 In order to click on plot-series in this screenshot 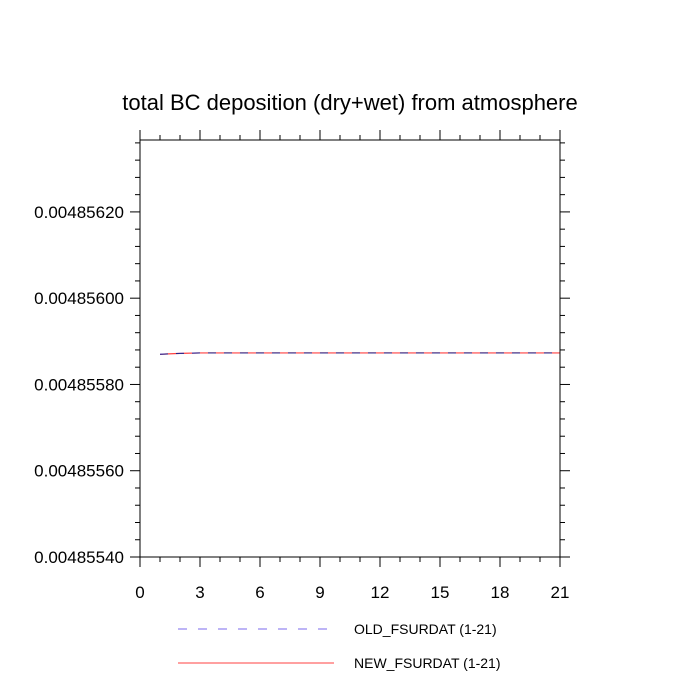, I will do `click(359, 353)`.